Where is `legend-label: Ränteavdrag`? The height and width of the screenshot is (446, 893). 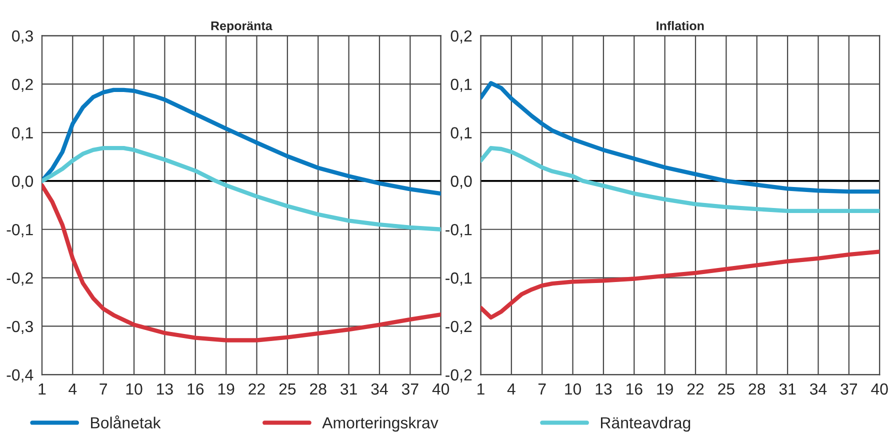 legend-label: Ränteavdrag is located at coordinates (645, 424).